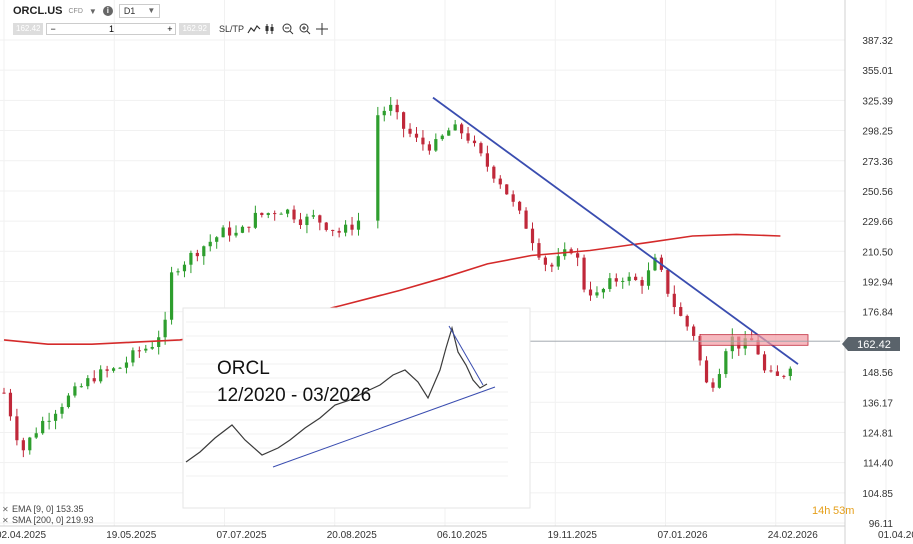 Image resolution: width=913 pixels, height=544 pixels. I want to click on x-tick-label: 24.02.2026, so click(793, 535).